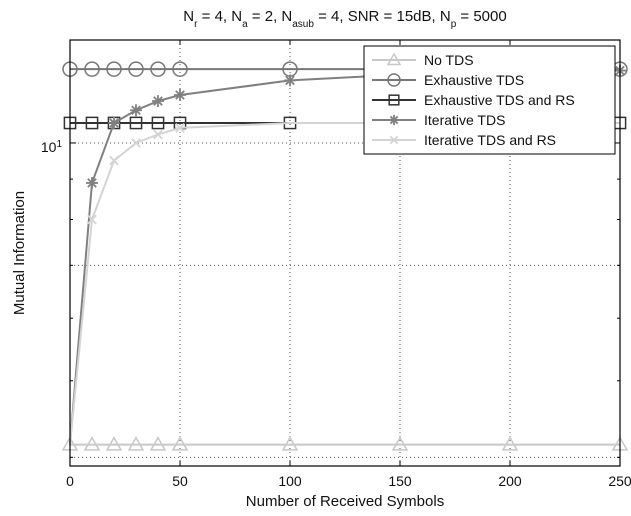  I want to click on legend-item: No TDS, so click(423, 60).